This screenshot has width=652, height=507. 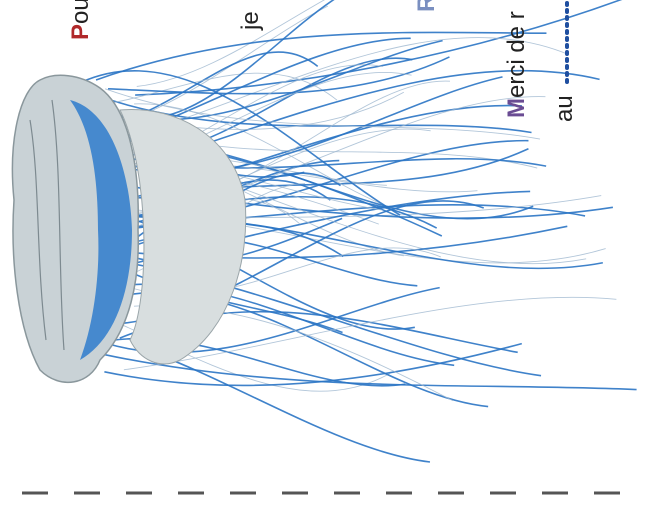 I want to click on rotated-text: Pou, so click(x=80, y=20).